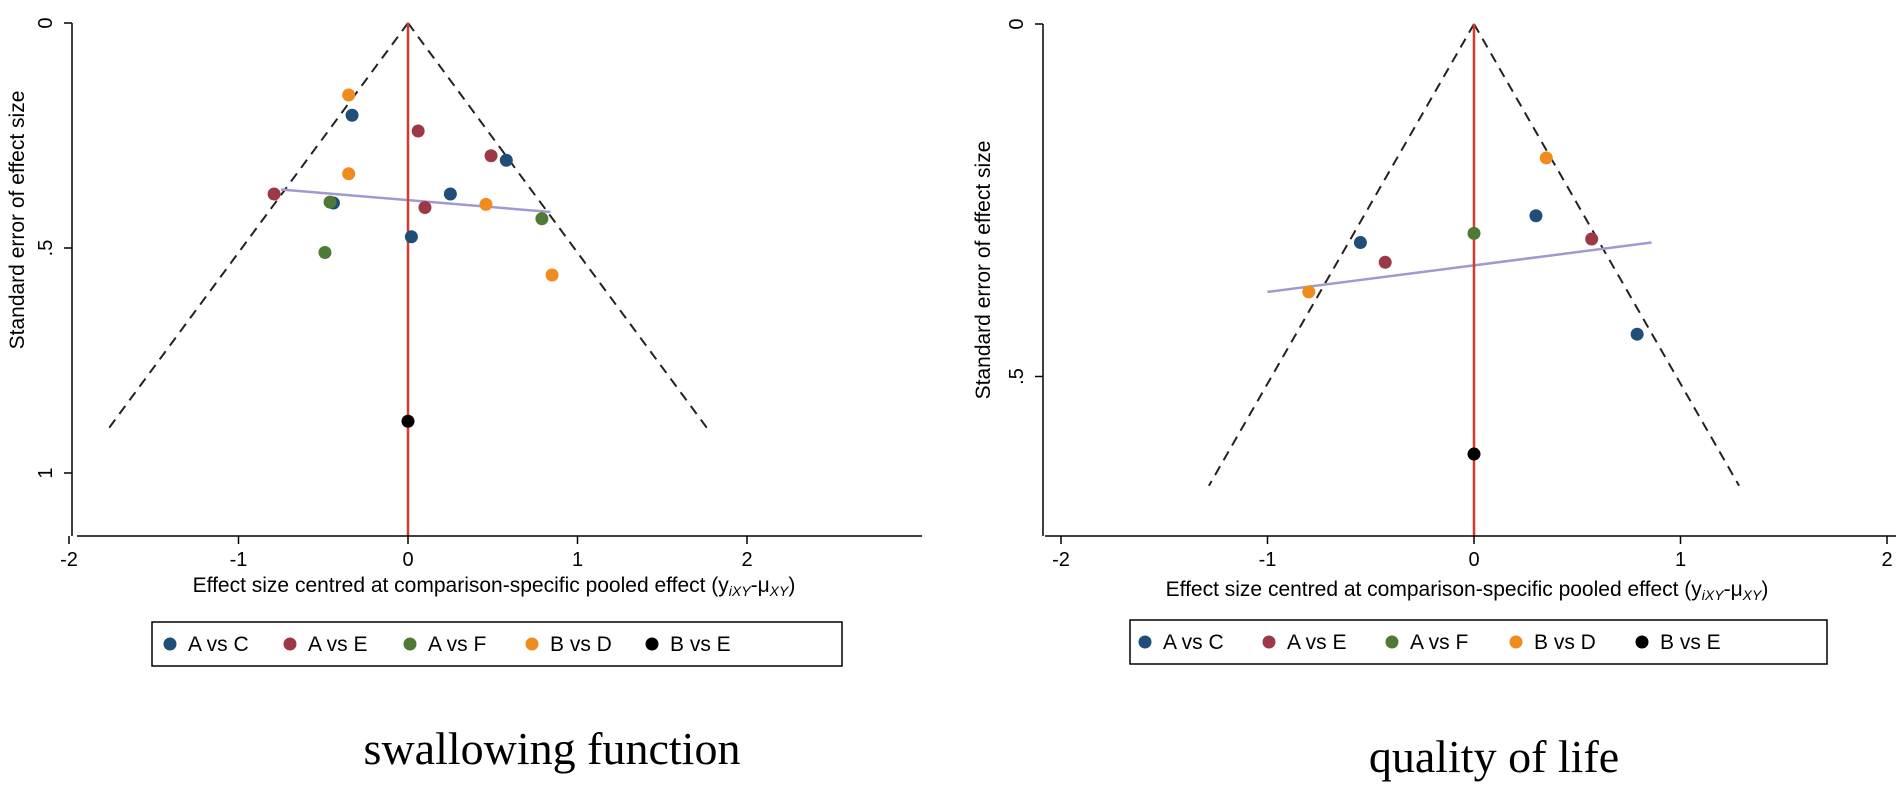  Describe the element at coordinates (1494, 756) in the screenshot. I see `panel-caption: quality of life` at that location.